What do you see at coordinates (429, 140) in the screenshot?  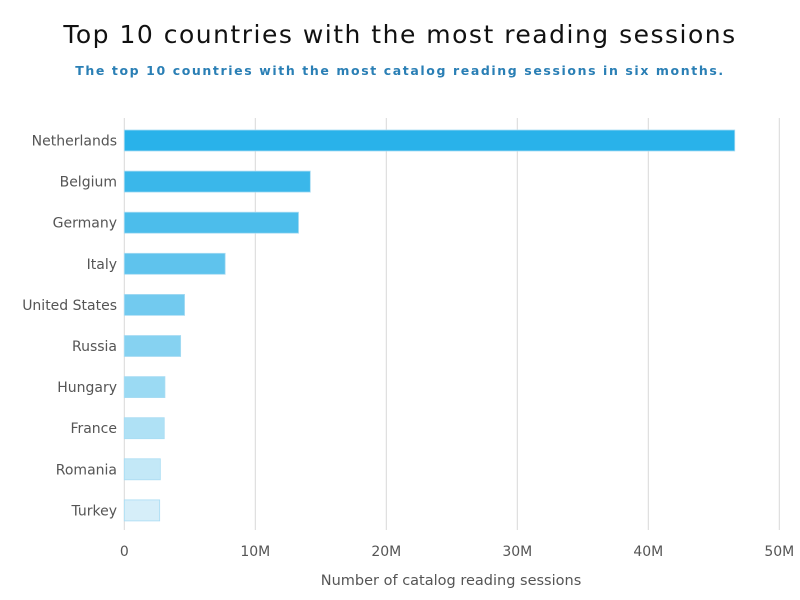 I see `bar-netherlands` at bounding box center [429, 140].